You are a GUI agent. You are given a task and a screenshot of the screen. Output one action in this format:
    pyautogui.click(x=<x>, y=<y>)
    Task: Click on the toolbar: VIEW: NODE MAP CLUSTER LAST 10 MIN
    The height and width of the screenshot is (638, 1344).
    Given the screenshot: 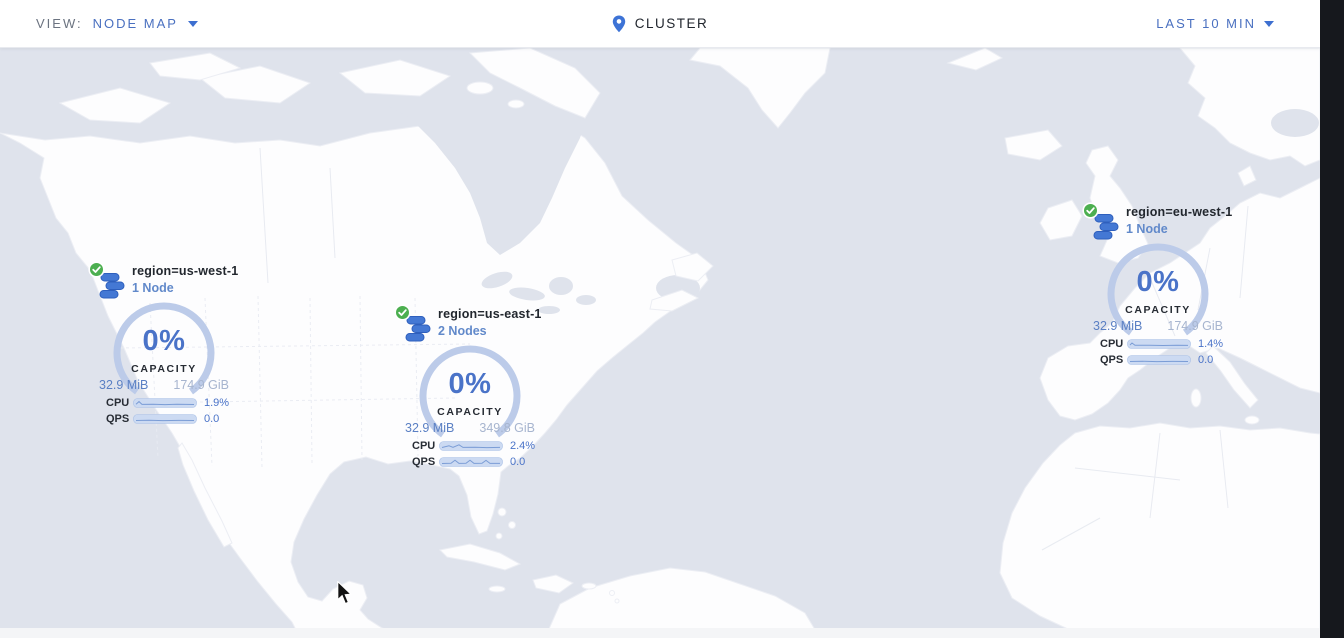 What is the action you would take?
    pyautogui.click(x=660, y=24)
    